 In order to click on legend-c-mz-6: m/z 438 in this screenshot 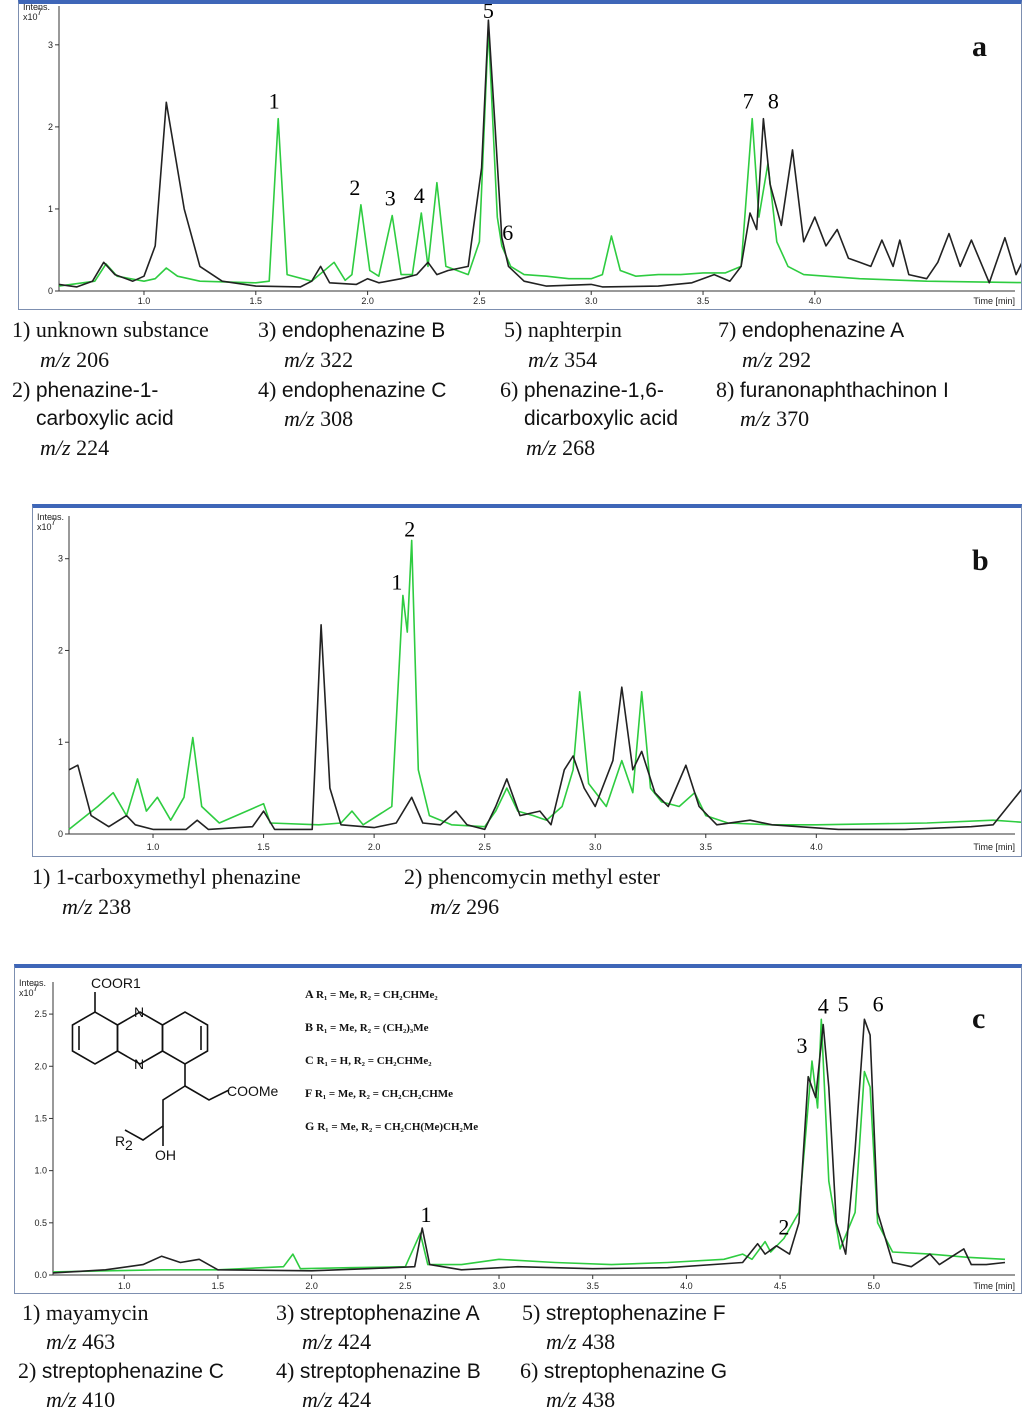, I will do `click(581, 1399)`.